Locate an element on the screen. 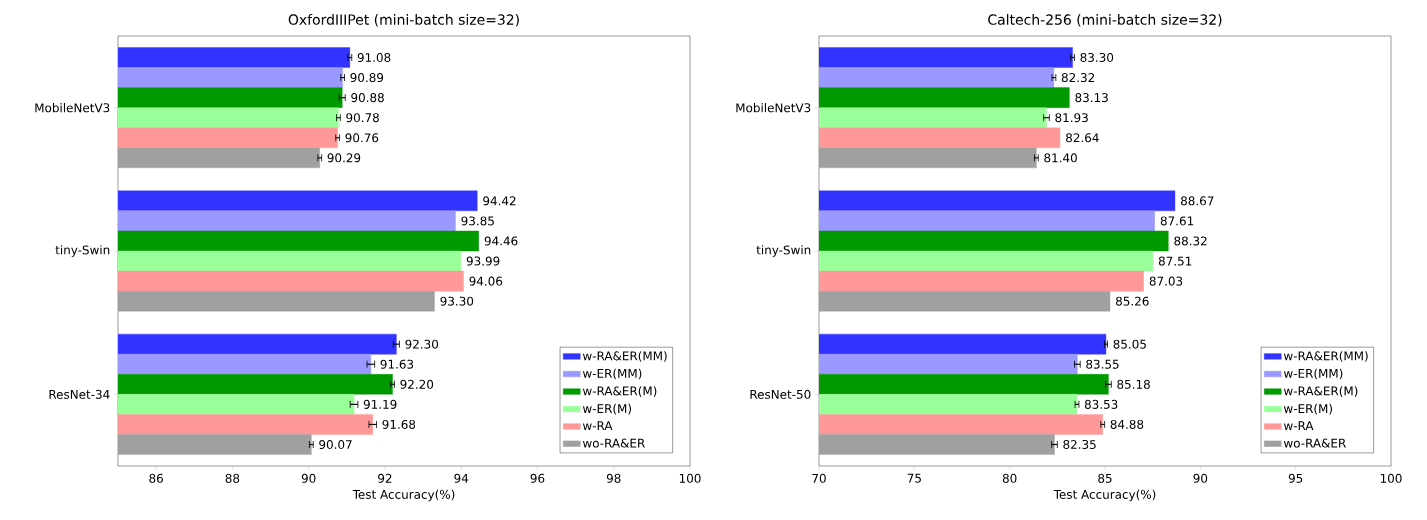  data-label: 88.32 is located at coordinates (1190, 241).